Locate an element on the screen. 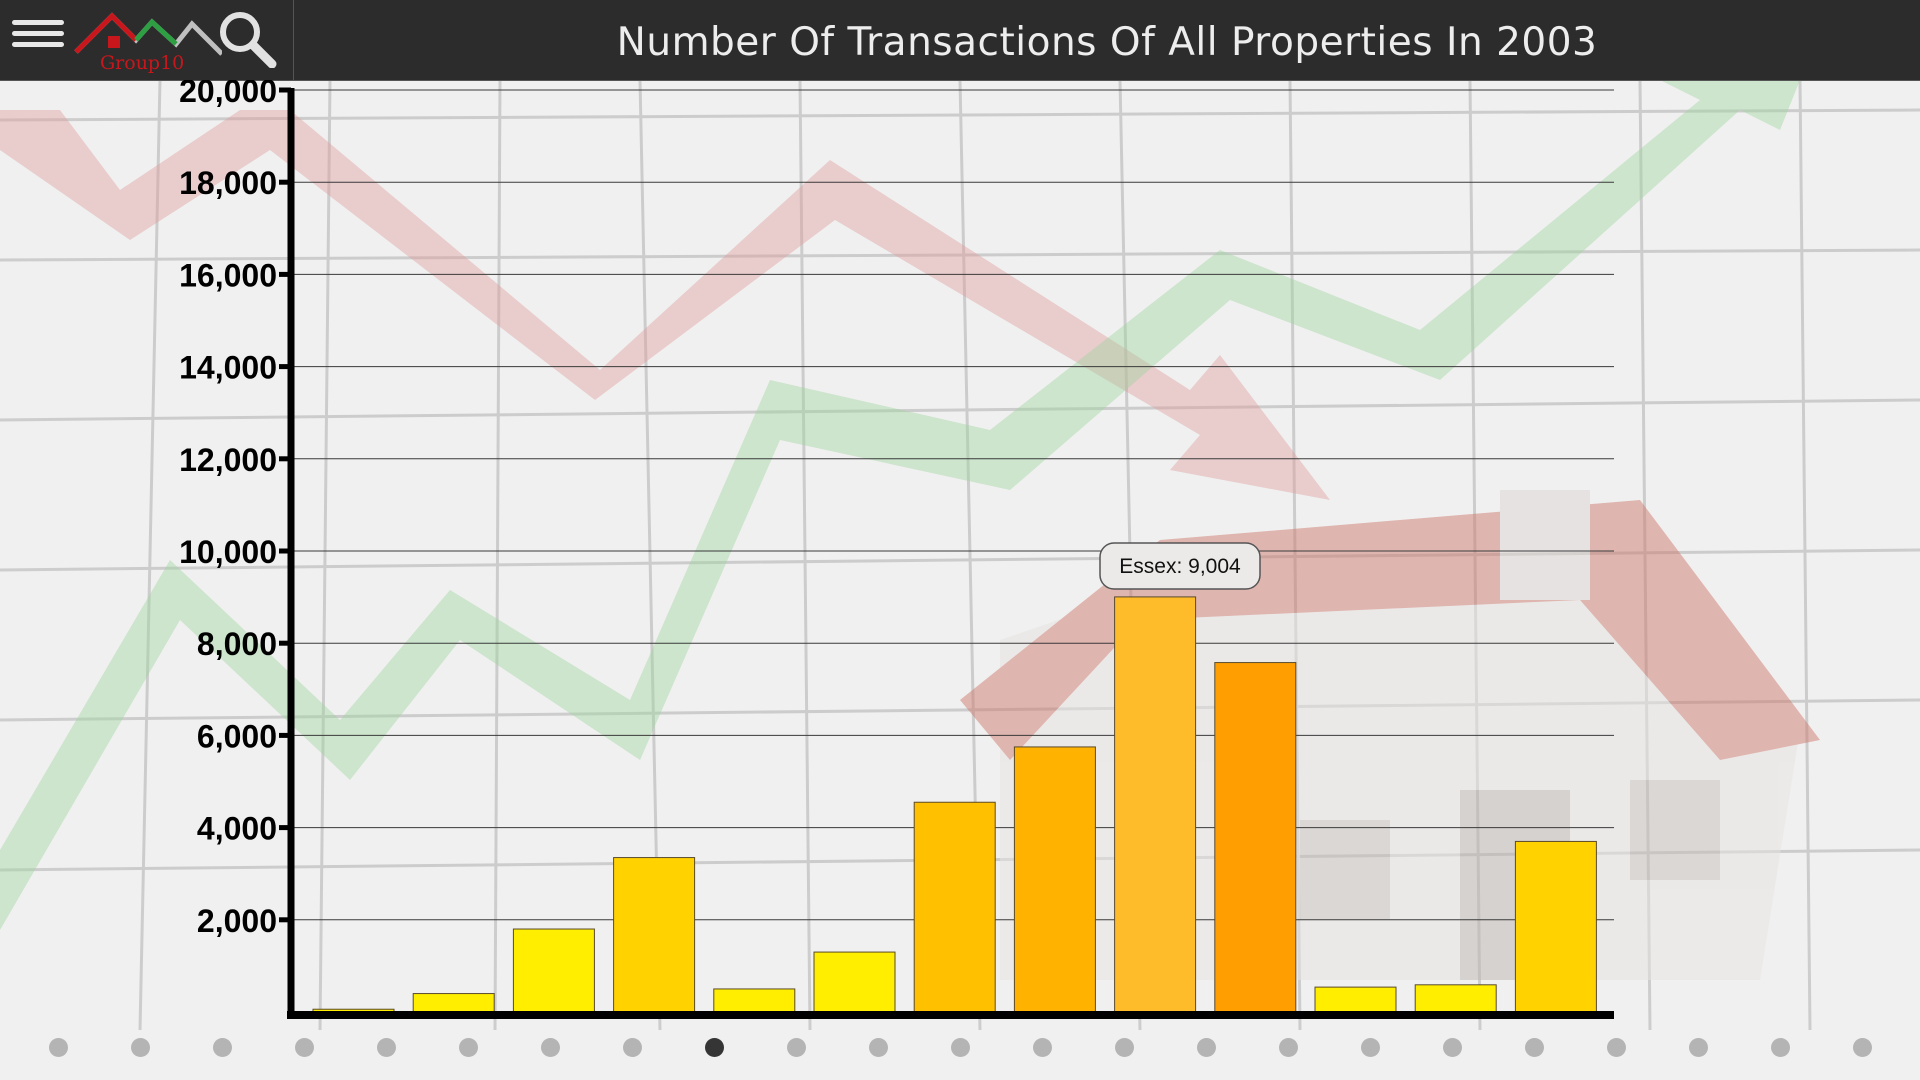 Image resolution: width=1920 pixels, height=1080 pixels. y-tick-label: 2,000 is located at coordinates (237, 921).